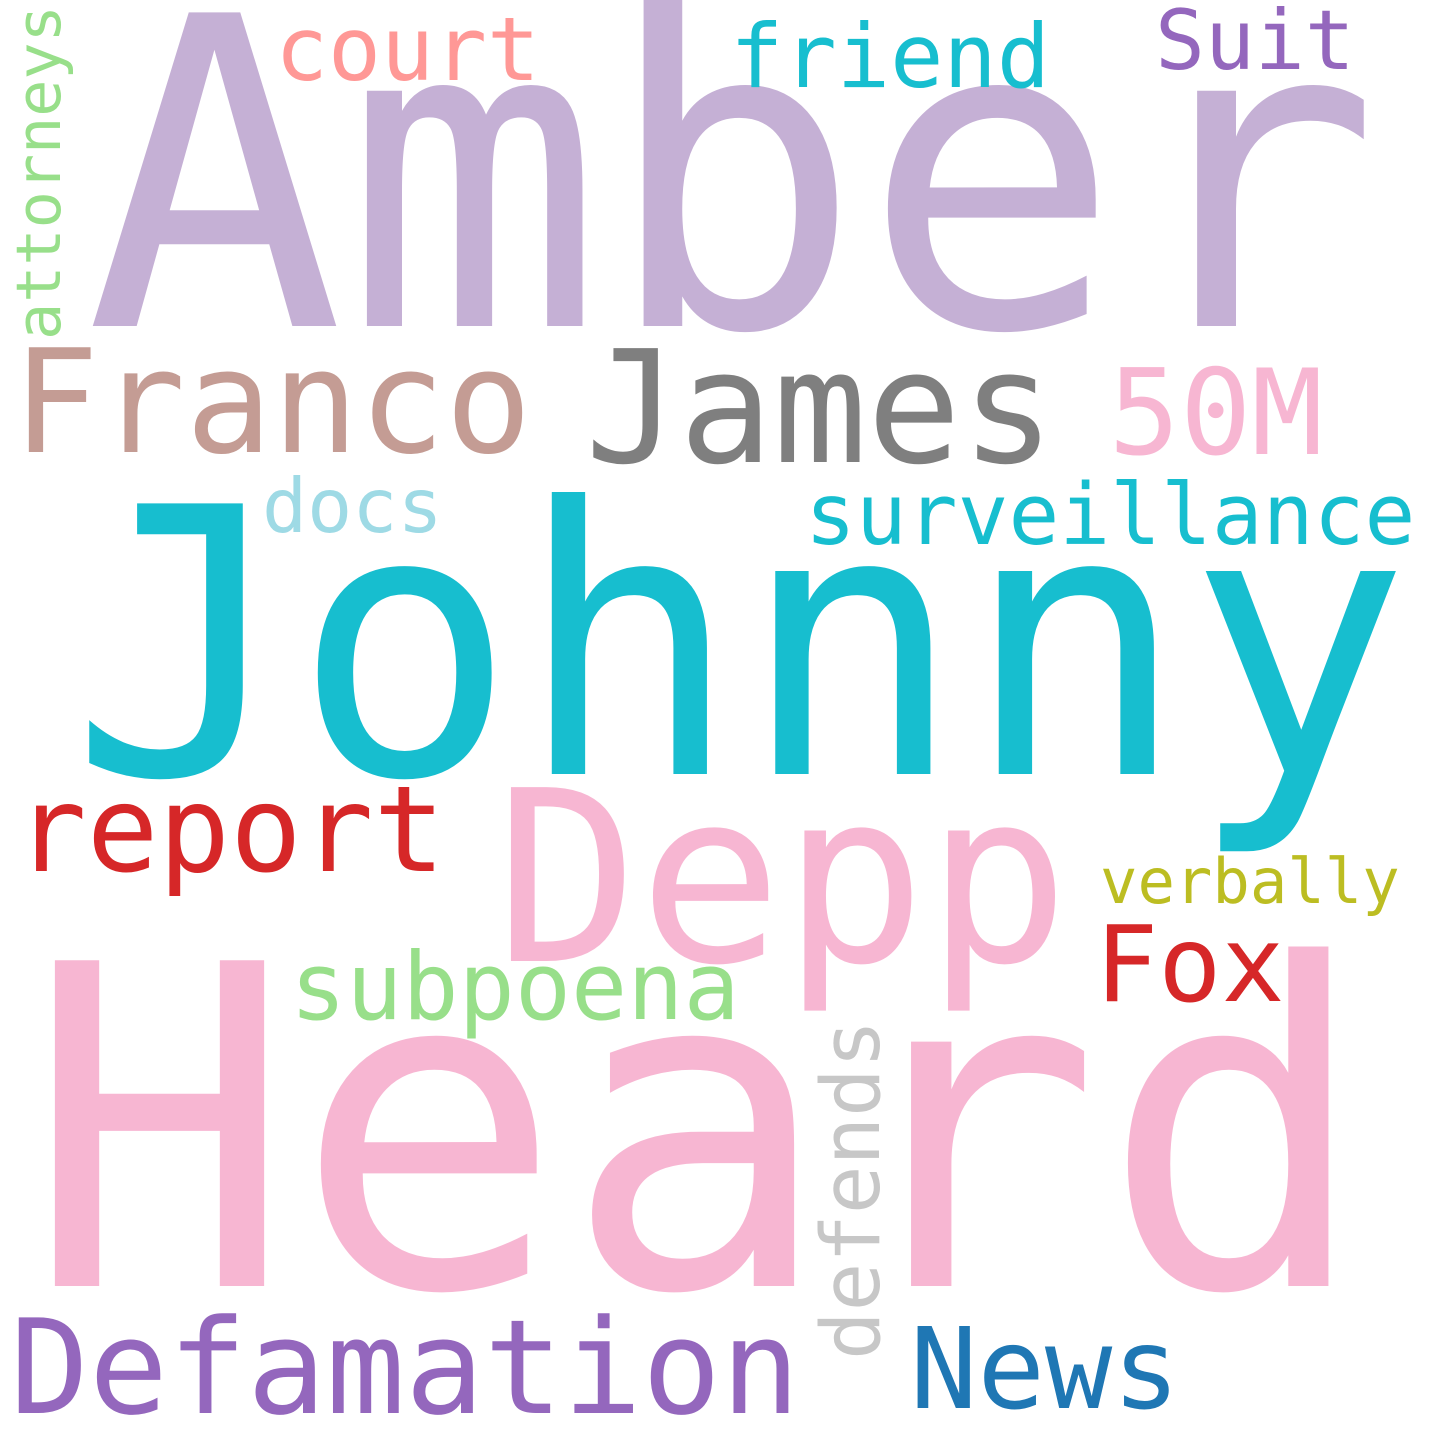 Image resolution: width=1440 pixels, height=1440 pixels. I want to click on word-defends: defends, so click(852, 1189).